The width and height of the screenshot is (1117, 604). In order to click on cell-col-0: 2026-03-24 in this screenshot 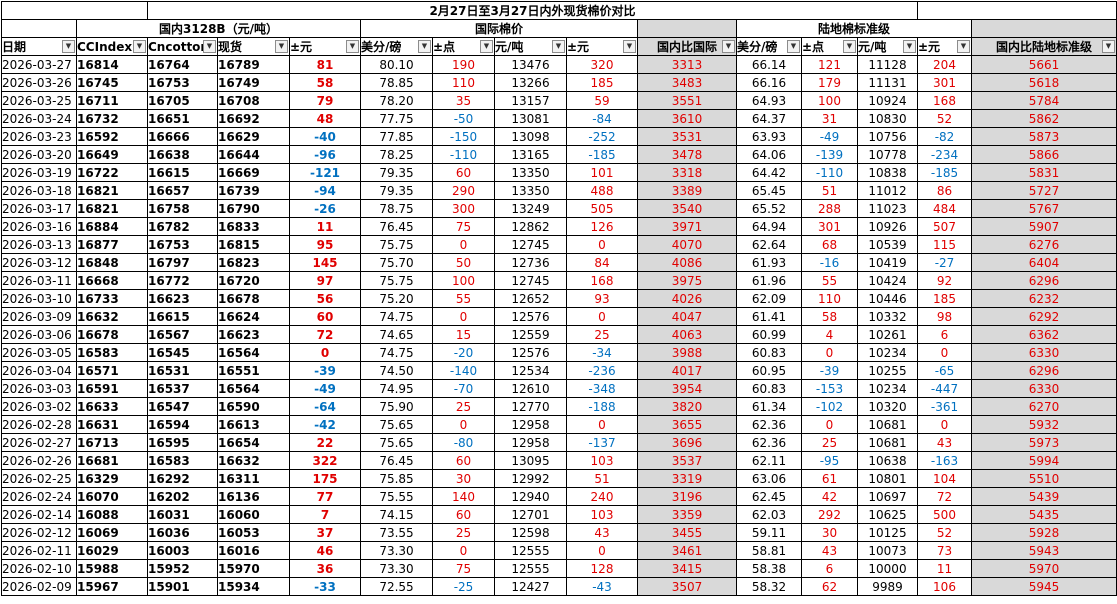, I will do `click(39, 118)`.